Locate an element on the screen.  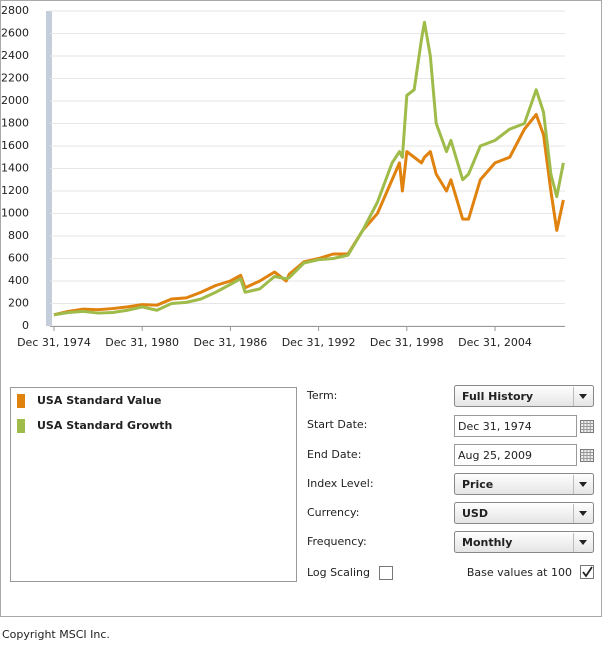
y-tick-label: 1600 is located at coordinates (15, 145).